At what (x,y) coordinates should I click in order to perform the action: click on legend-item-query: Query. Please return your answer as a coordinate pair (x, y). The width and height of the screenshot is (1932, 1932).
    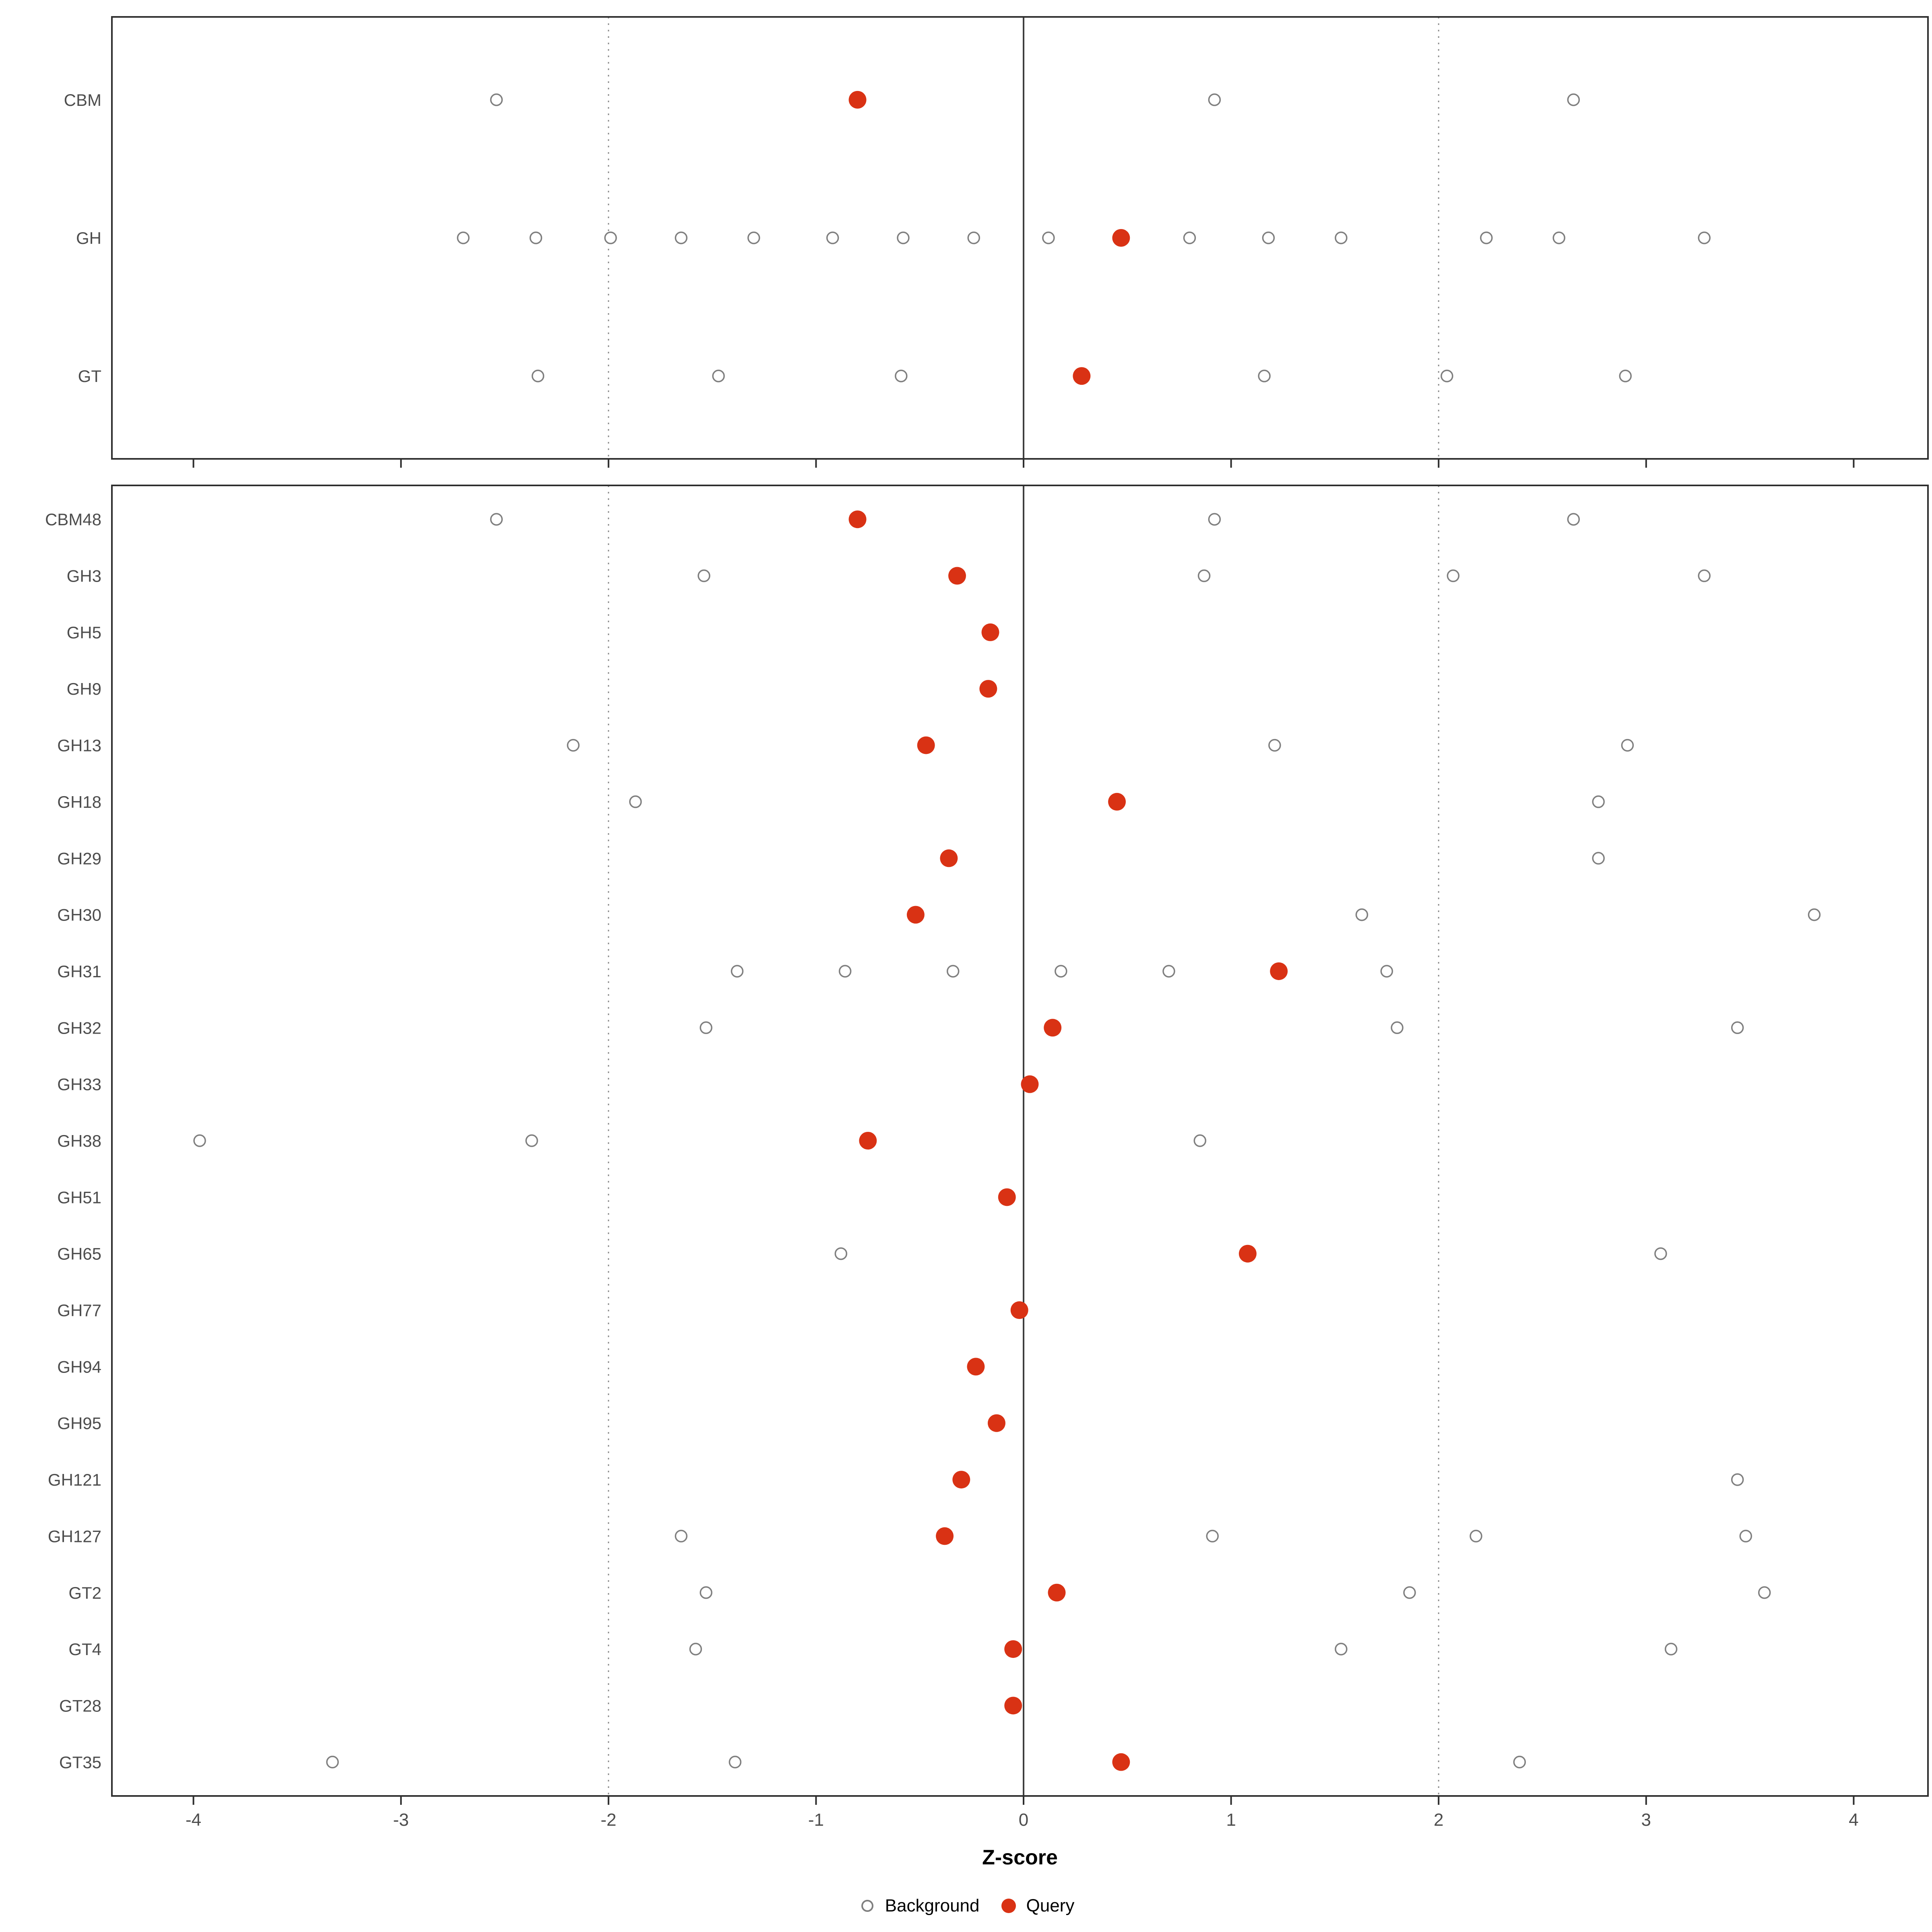
    Looking at the image, I should click on (1037, 1906).